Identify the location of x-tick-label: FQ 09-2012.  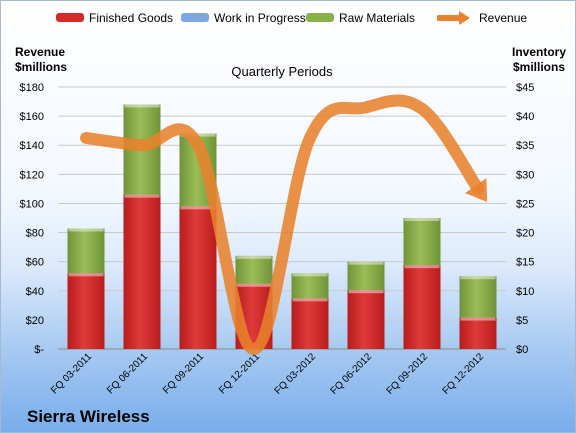
(408, 374).